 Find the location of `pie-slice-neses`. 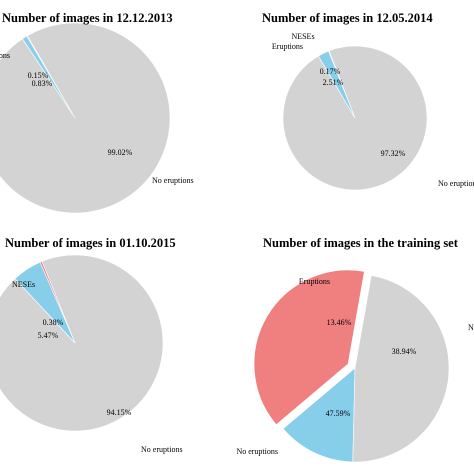

pie-slice-neses is located at coordinates (309, 347).